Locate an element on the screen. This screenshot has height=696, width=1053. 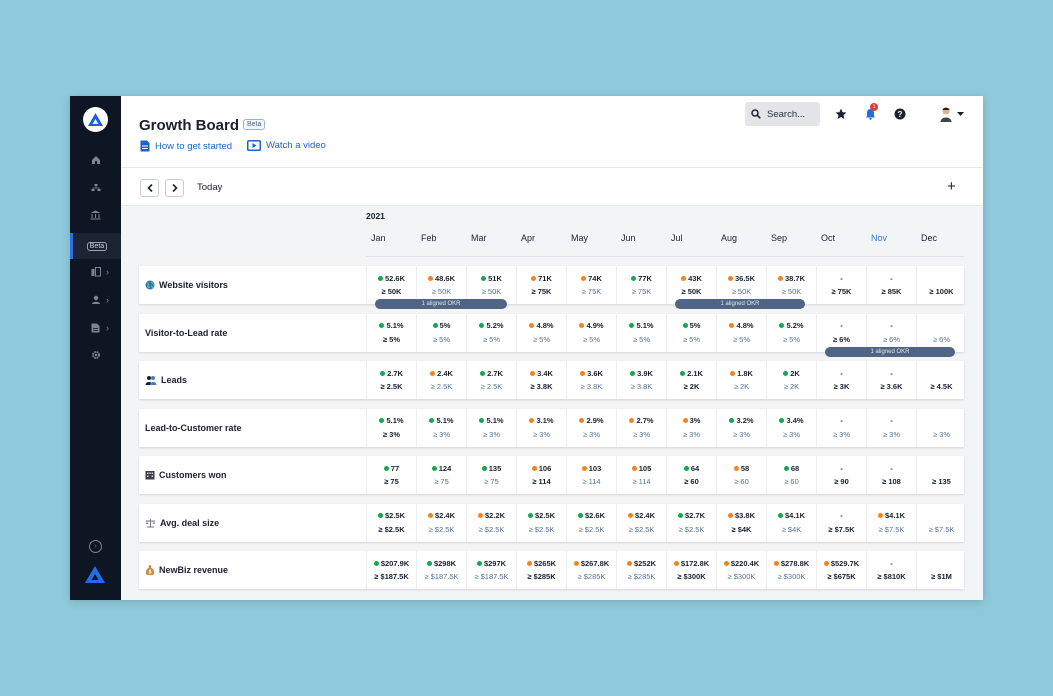
metric-cell: 3.9K ≥ 3.8K is located at coordinates (641, 380).